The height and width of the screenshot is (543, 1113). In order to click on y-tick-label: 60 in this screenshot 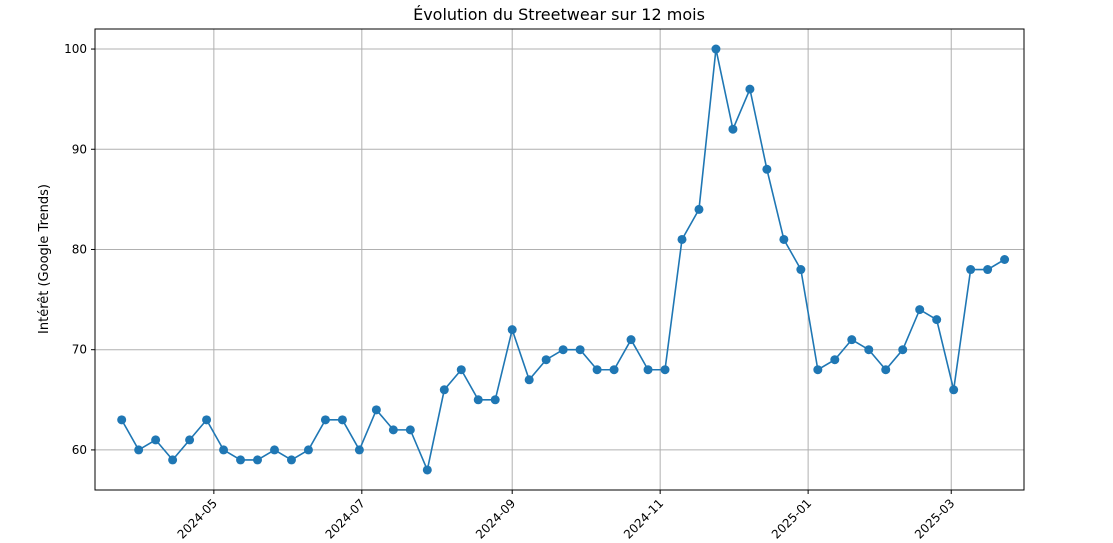, I will do `click(79, 450)`.